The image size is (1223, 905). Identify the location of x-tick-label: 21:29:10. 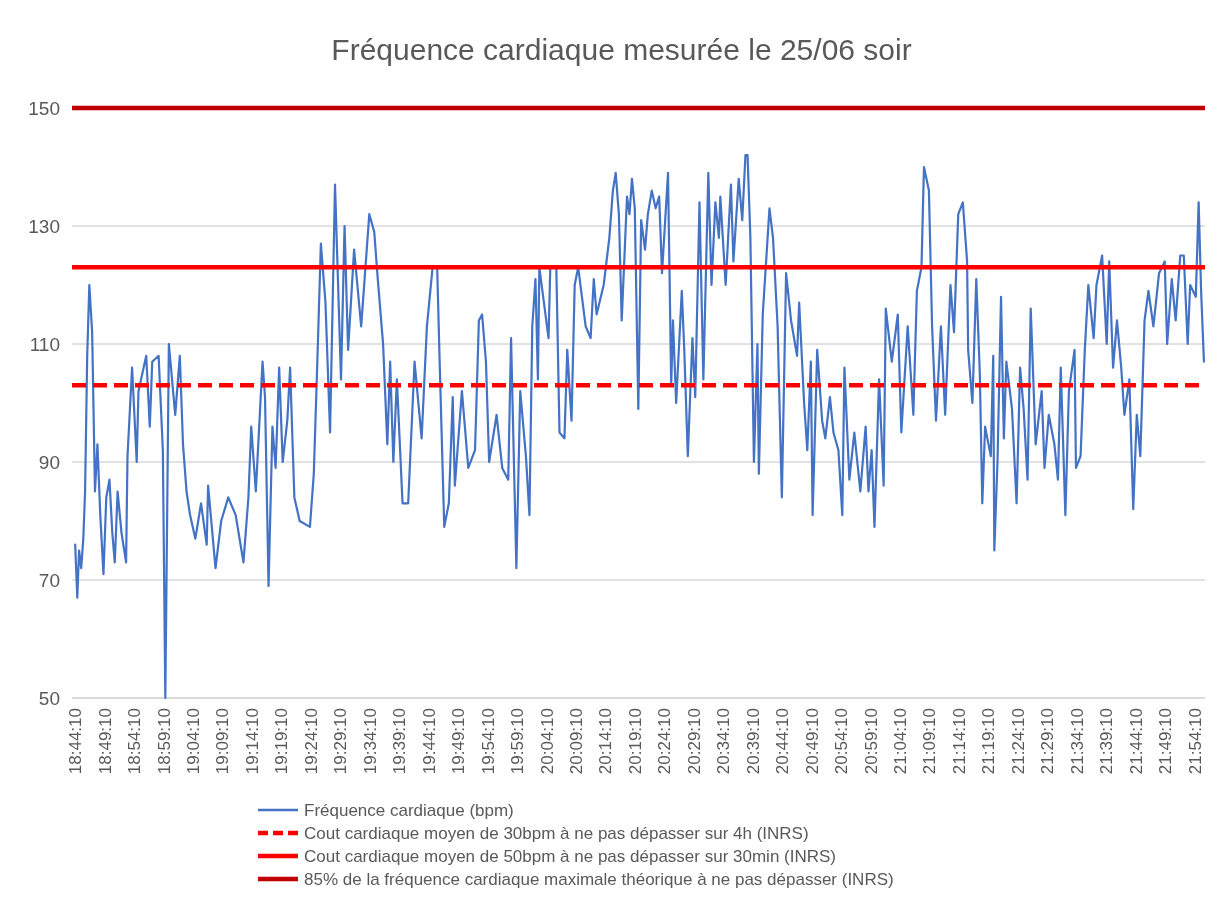
(1048, 741).